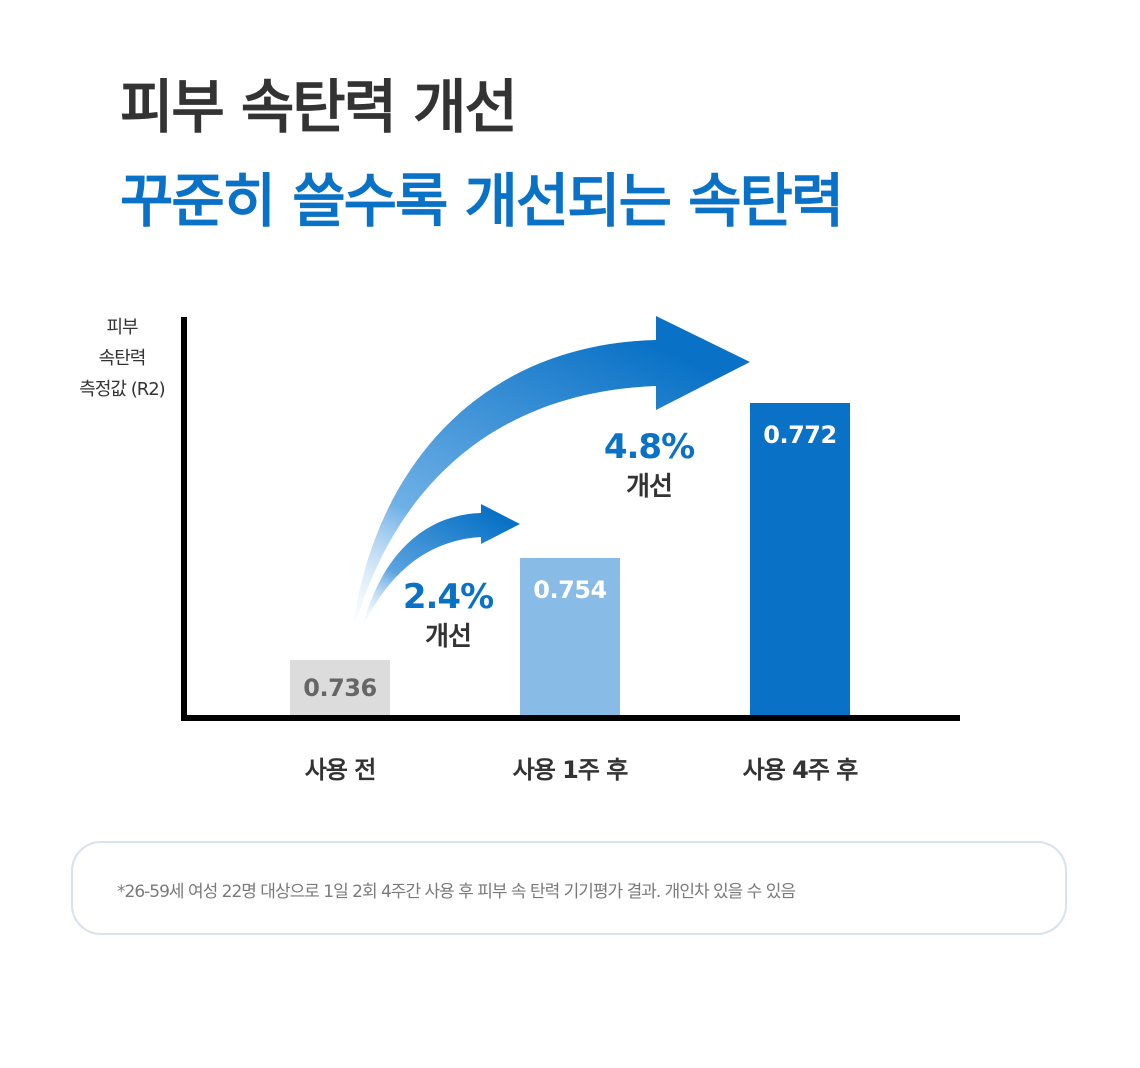 This screenshot has width=1140, height=1068. What do you see at coordinates (184, 519) in the screenshot?
I see `y-axis-line` at bounding box center [184, 519].